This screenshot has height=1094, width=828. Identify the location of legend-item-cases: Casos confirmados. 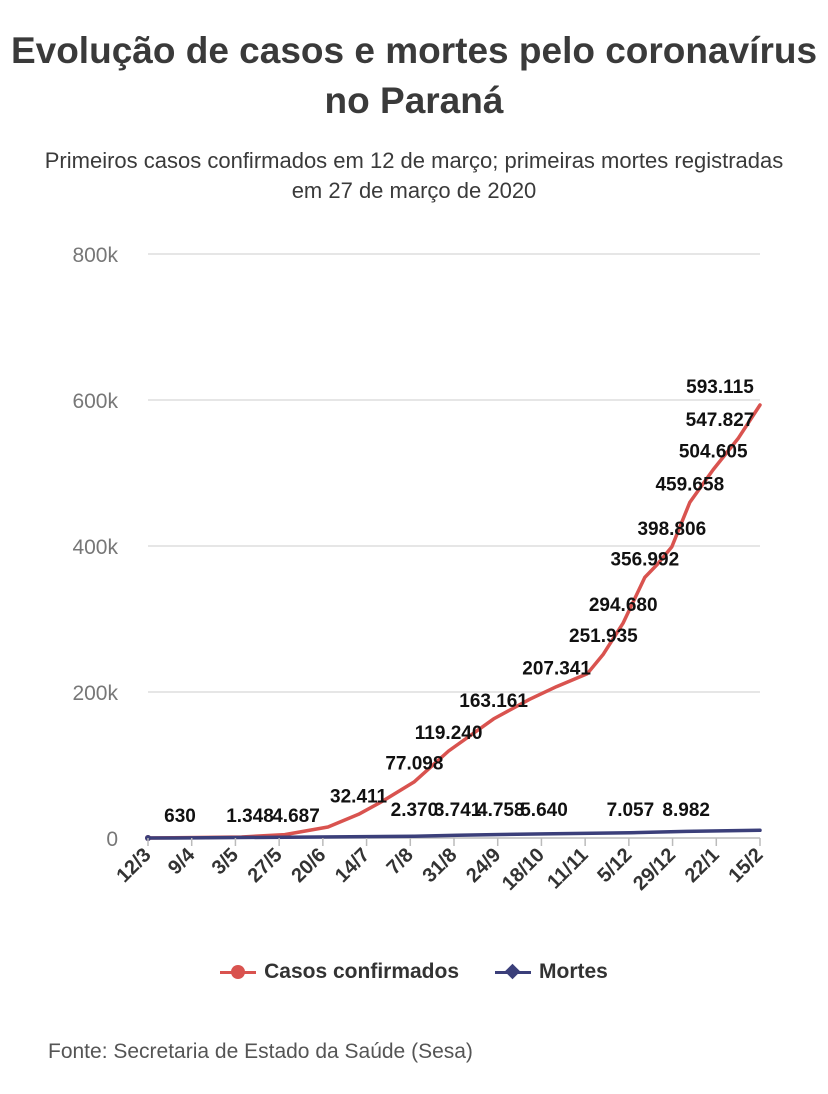
(339, 972).